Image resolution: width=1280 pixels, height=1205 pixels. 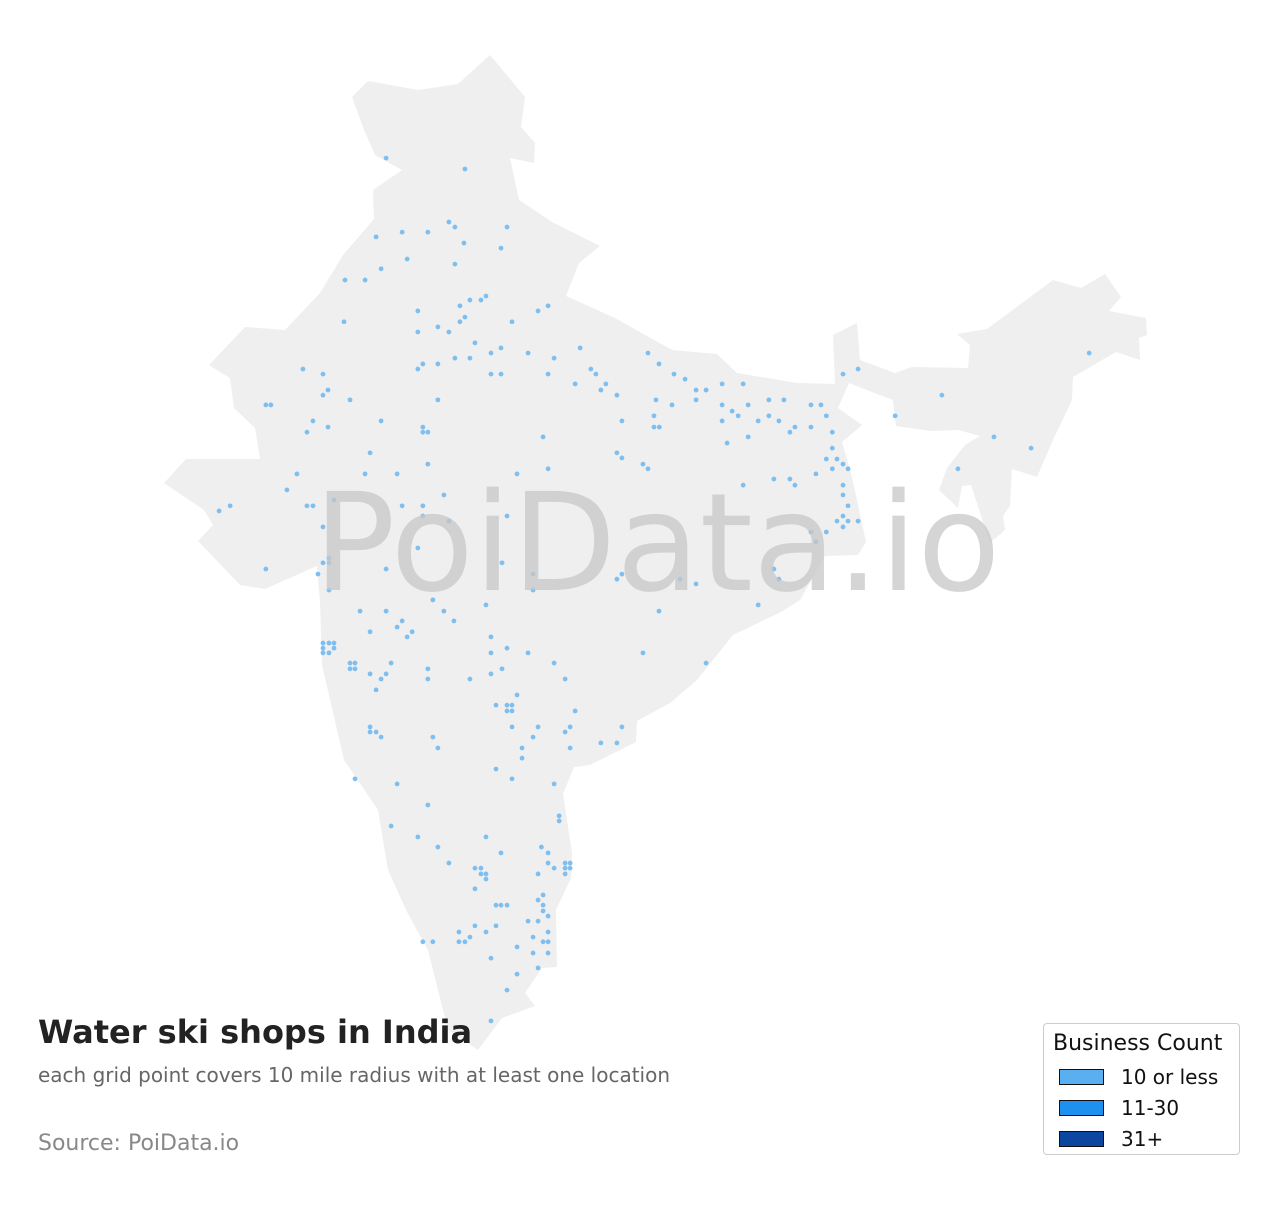 I want to click on legend-item-mid: 11-30, so click(x=1119, y=1108).